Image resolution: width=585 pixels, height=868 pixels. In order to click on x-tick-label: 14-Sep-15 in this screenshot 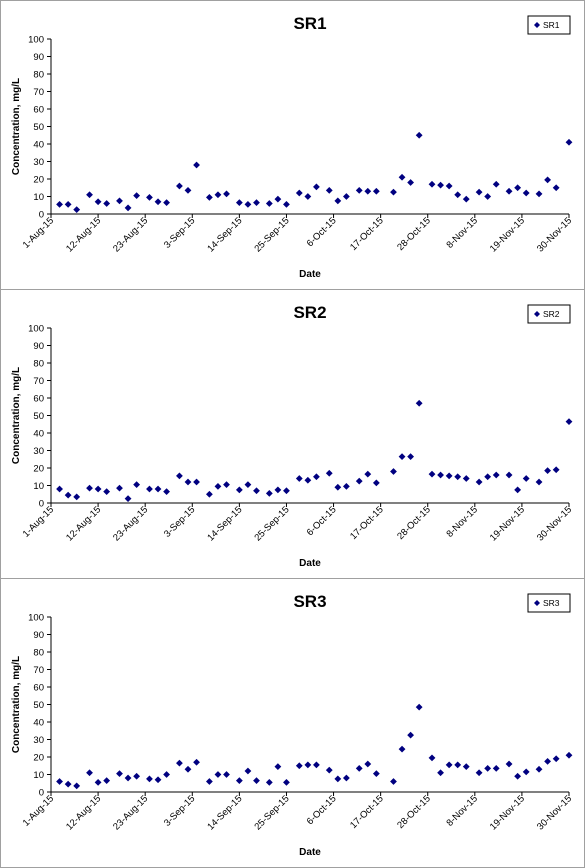, I will do `click(224, 523)`.